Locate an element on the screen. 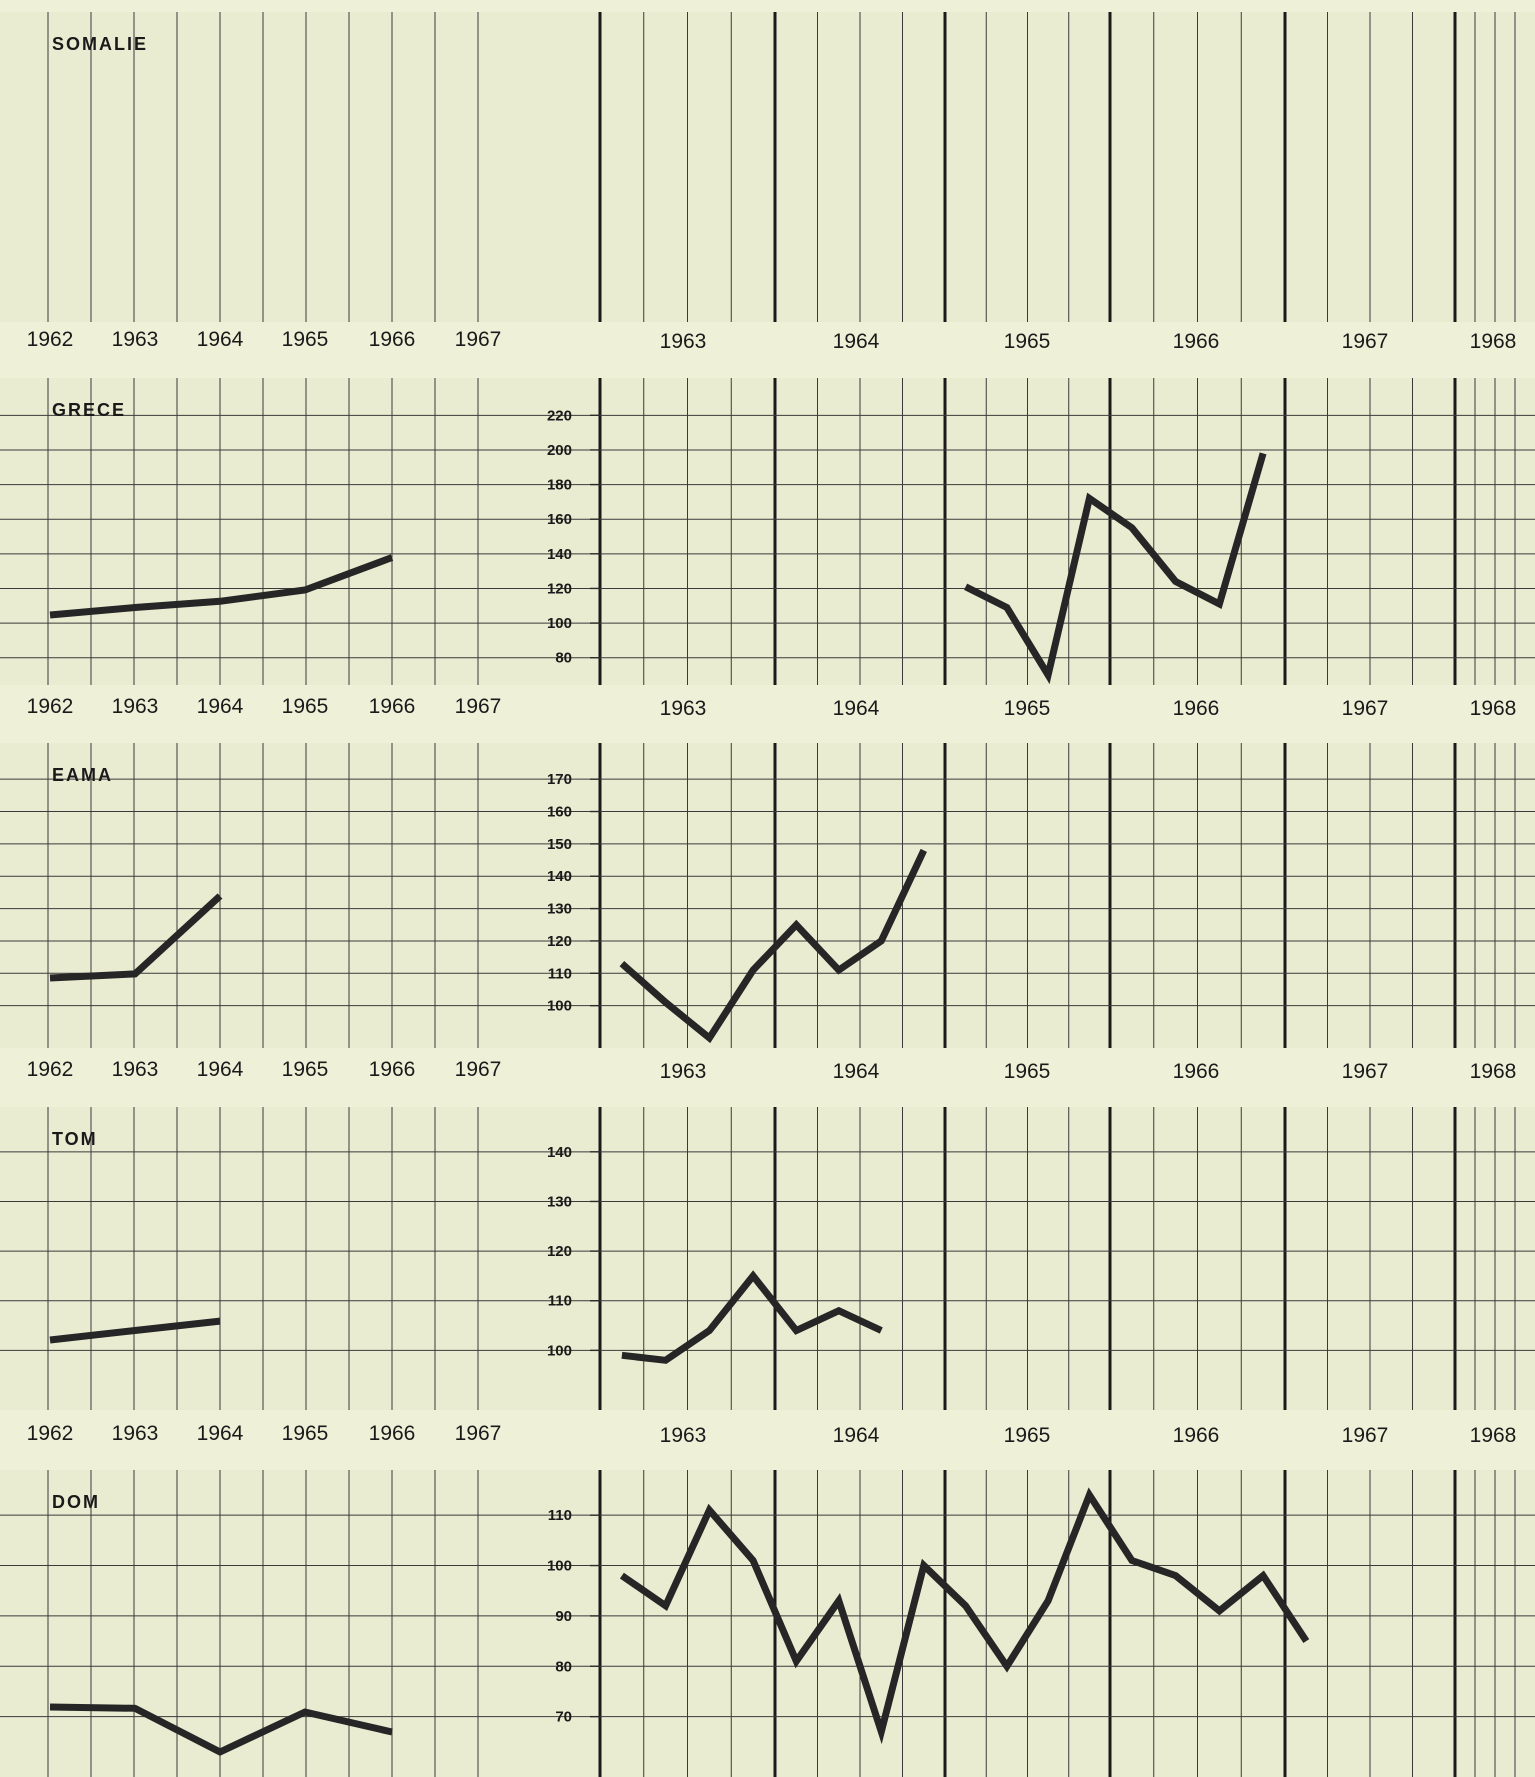  panel-title: SOMALIE is located at coordinates (100, 44).